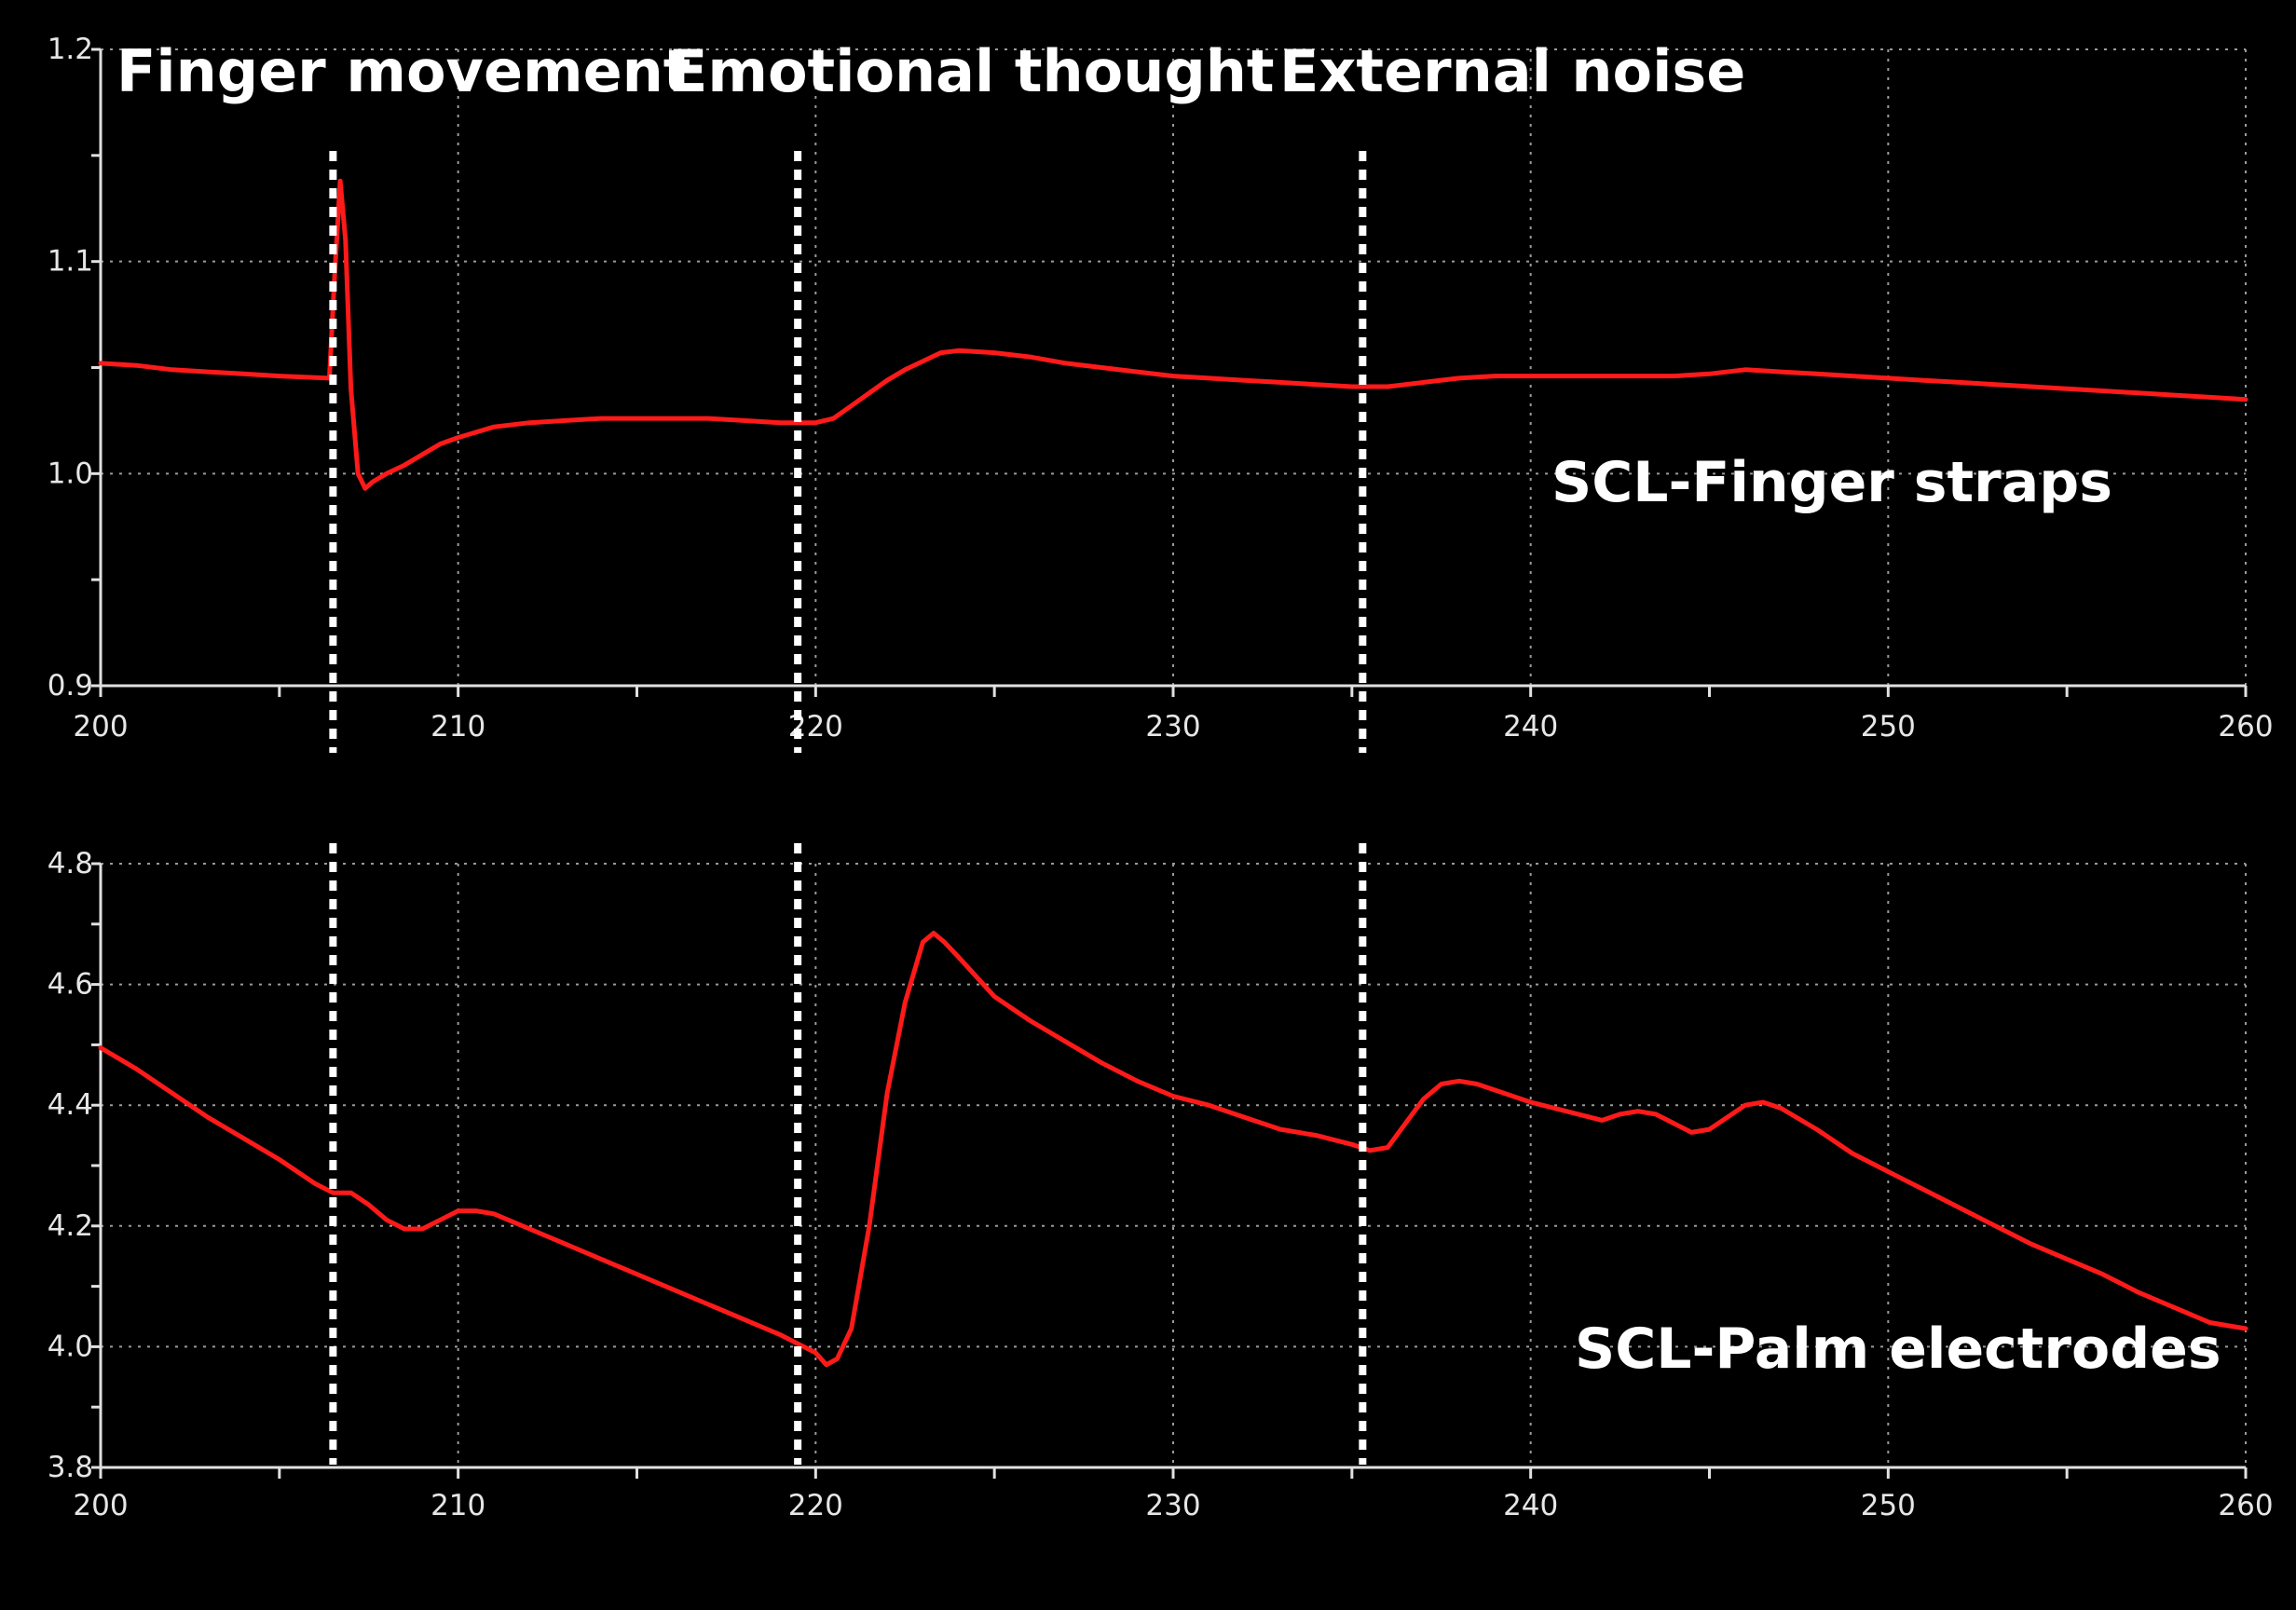  I want to click on panel-2-x-tick-label-250: 250, so click(1888, 1505).